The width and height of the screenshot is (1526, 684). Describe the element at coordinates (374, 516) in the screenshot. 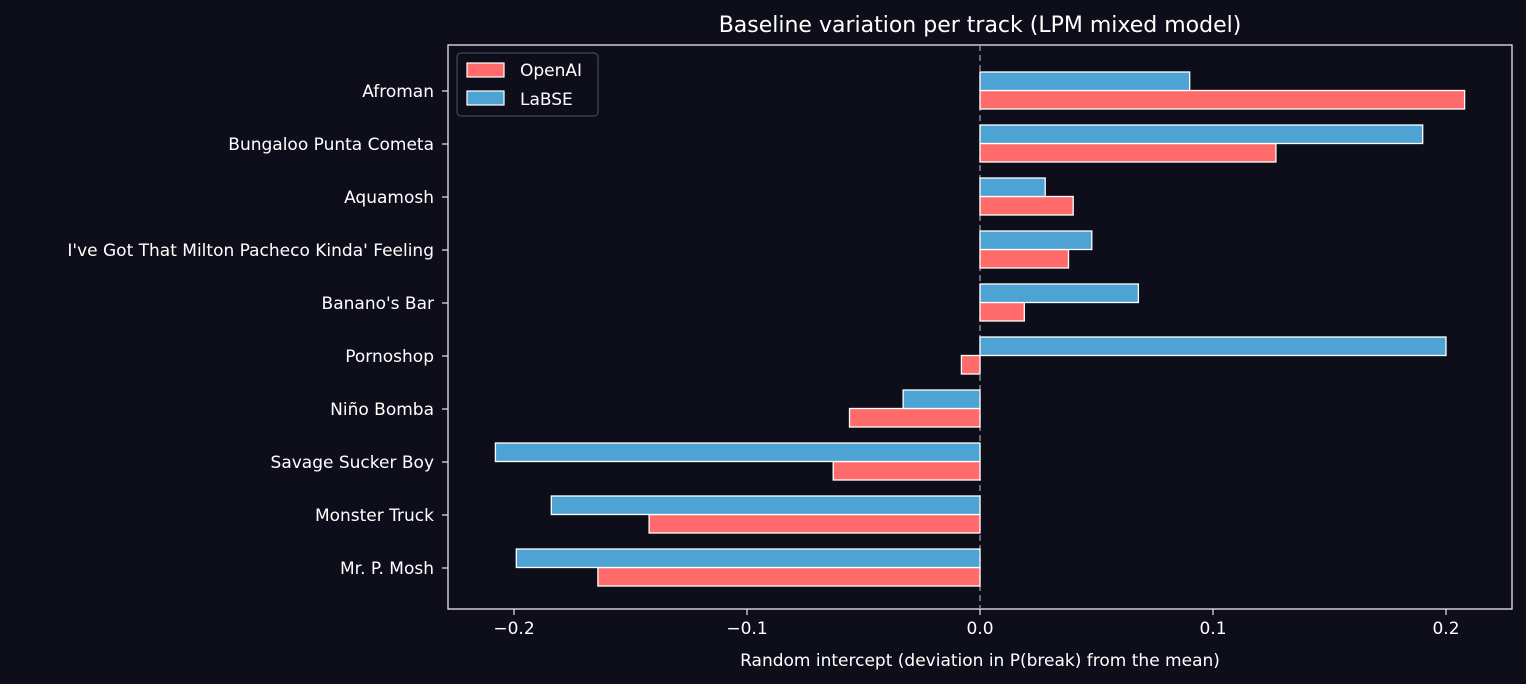

I see `y-tick-label-8: Monster Truck` at that location.